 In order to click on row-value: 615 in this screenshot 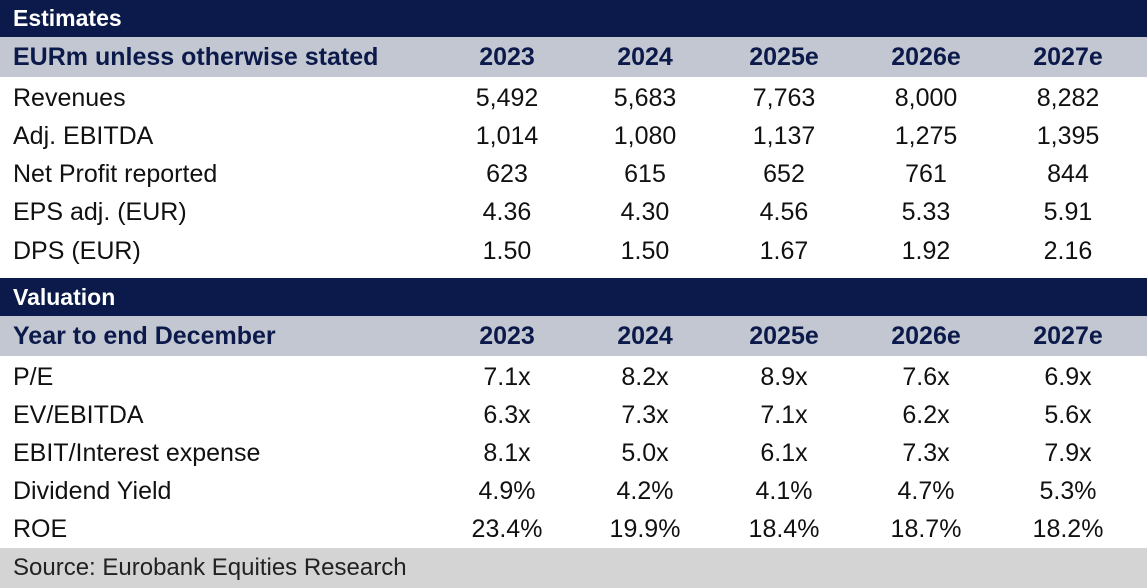, I will do `click(645, 173)`.